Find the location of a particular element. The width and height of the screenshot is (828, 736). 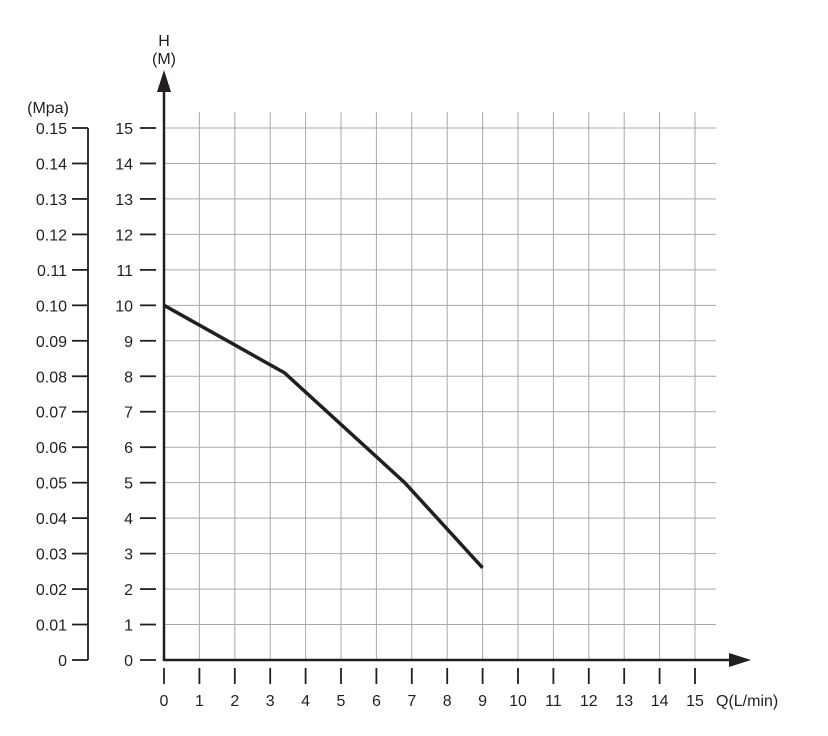

y-tick-label: 8 is located at coordinates (128, 377).